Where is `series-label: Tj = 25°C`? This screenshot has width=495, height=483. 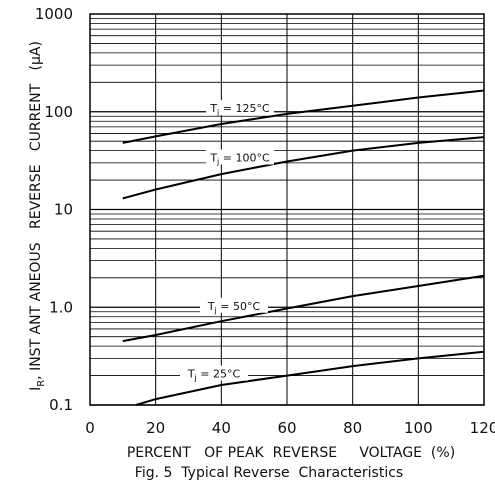 series-label: Tj = 25°C is located at coordinates (214, 375).